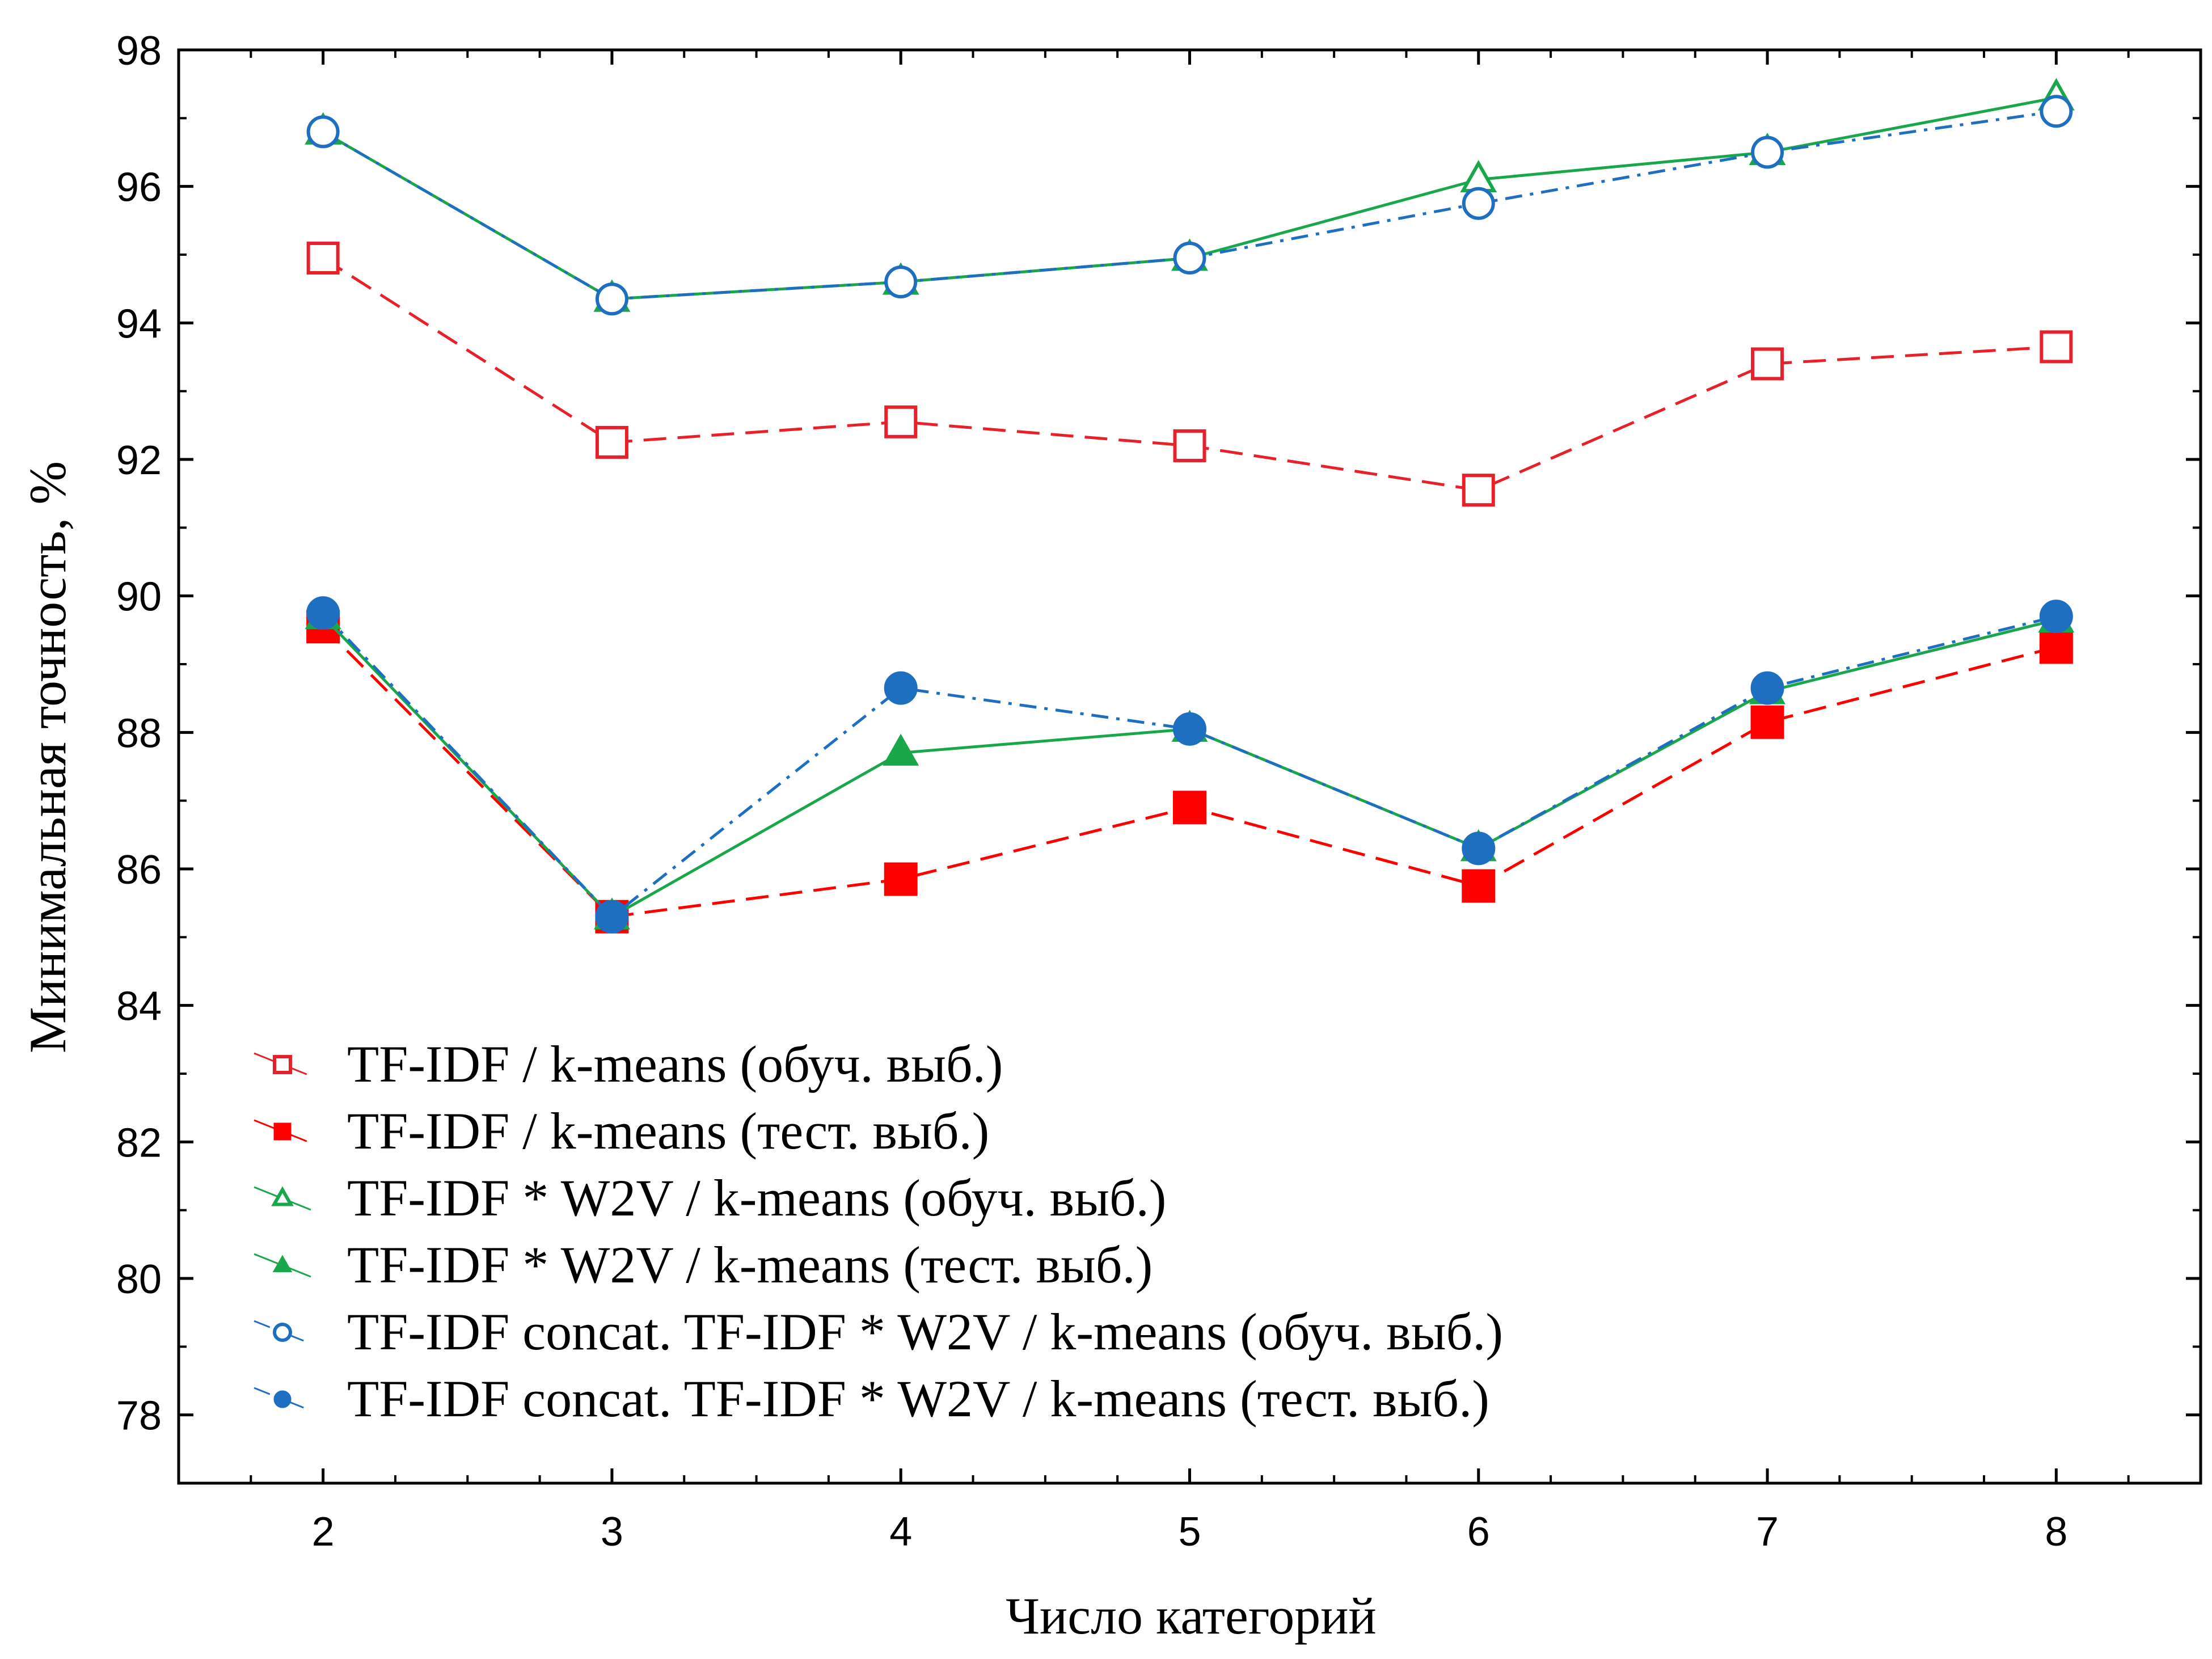 The image size is (2212, 1659). Describe the element at coordinates (139, 324) in the screenshot. I see `y-tick-label: 94` at that location.